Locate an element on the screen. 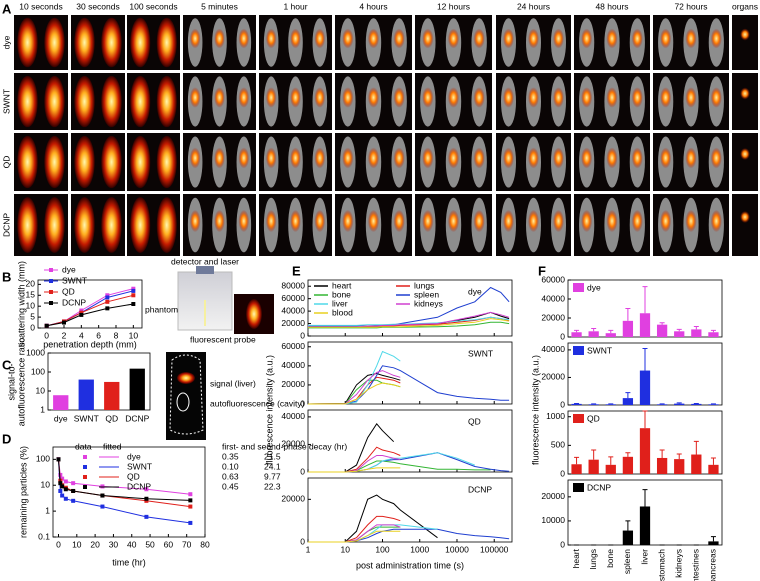 Image resolution: width=760 pixels, height=581 pixels. legend-label: SWNT is located at coordinates (139, 466).